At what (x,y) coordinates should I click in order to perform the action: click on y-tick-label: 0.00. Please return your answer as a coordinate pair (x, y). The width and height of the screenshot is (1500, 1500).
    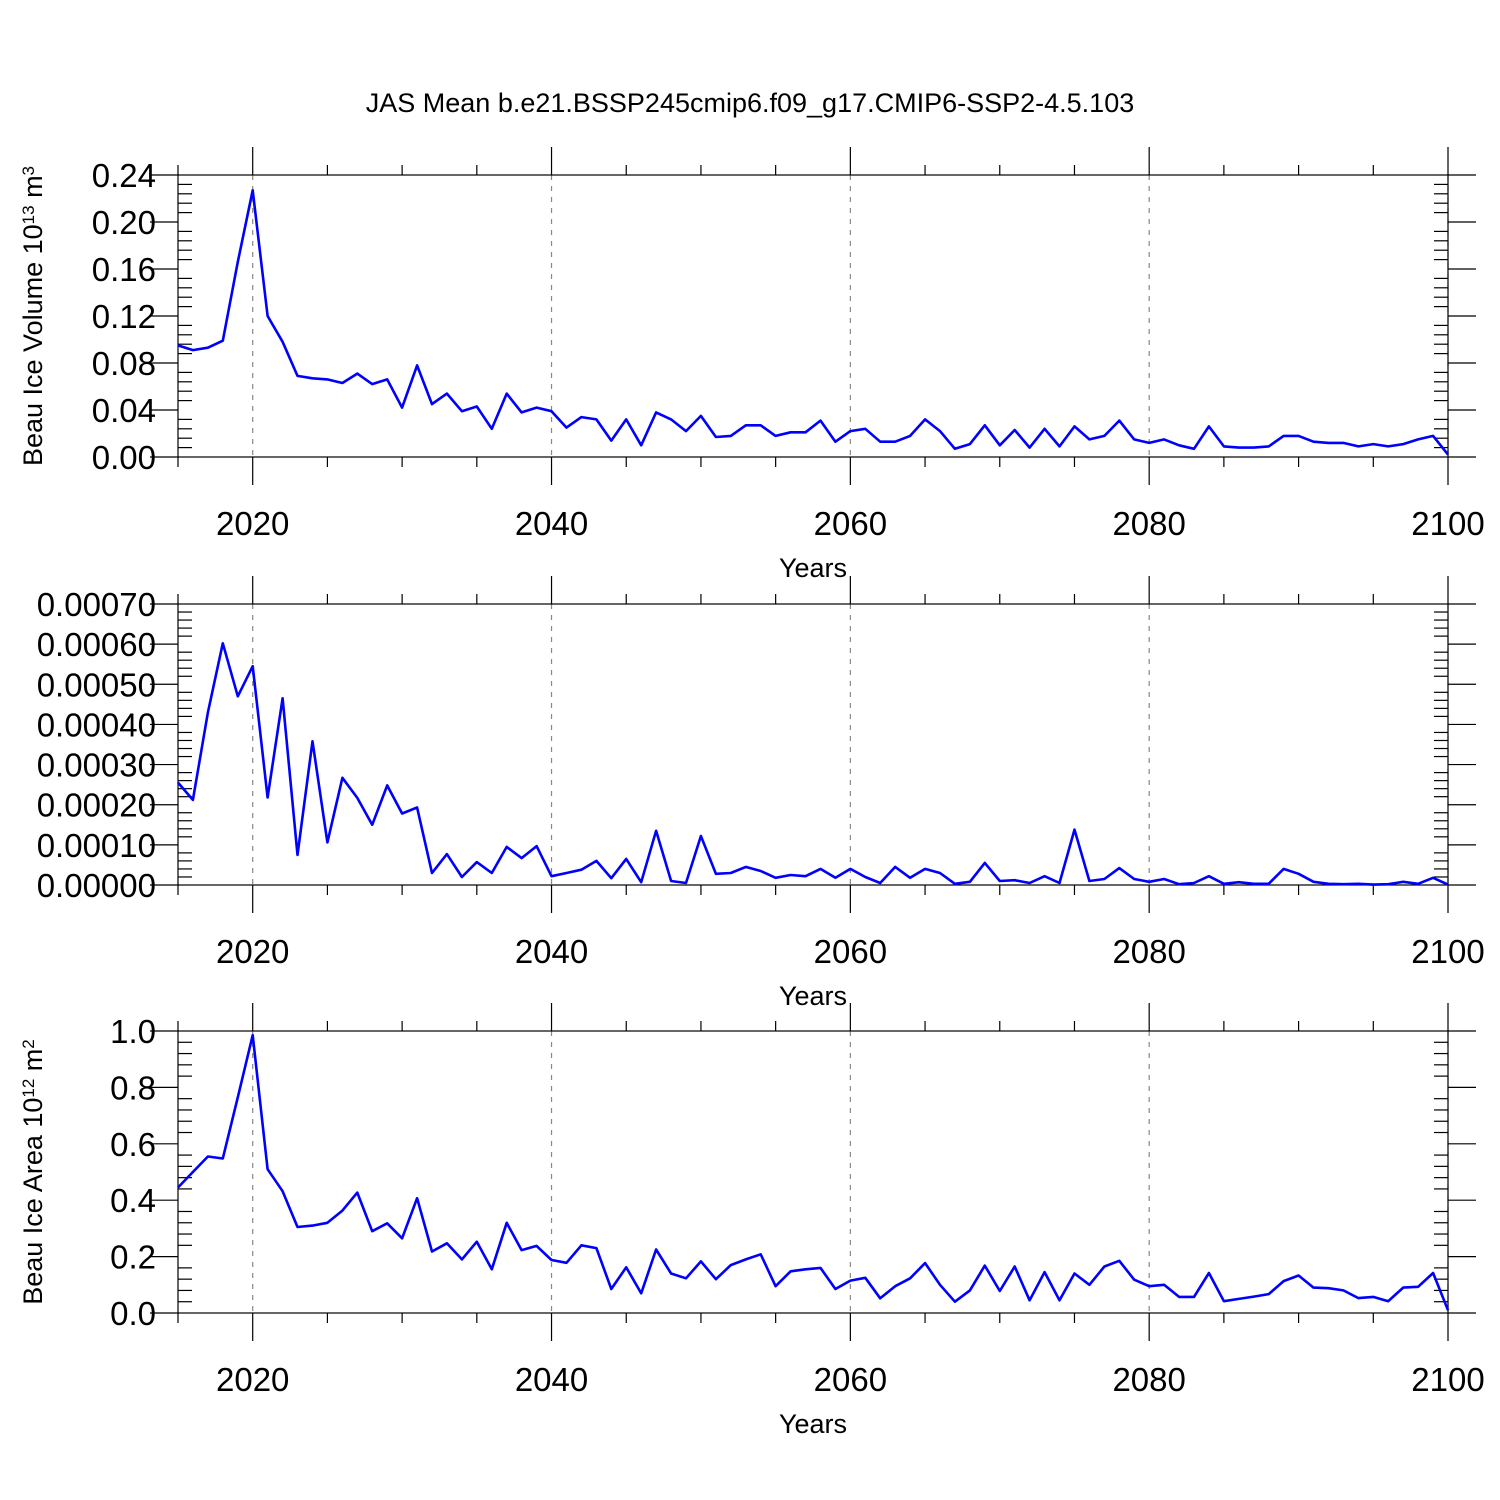
    Looking at the image, I should click on (124, 457).